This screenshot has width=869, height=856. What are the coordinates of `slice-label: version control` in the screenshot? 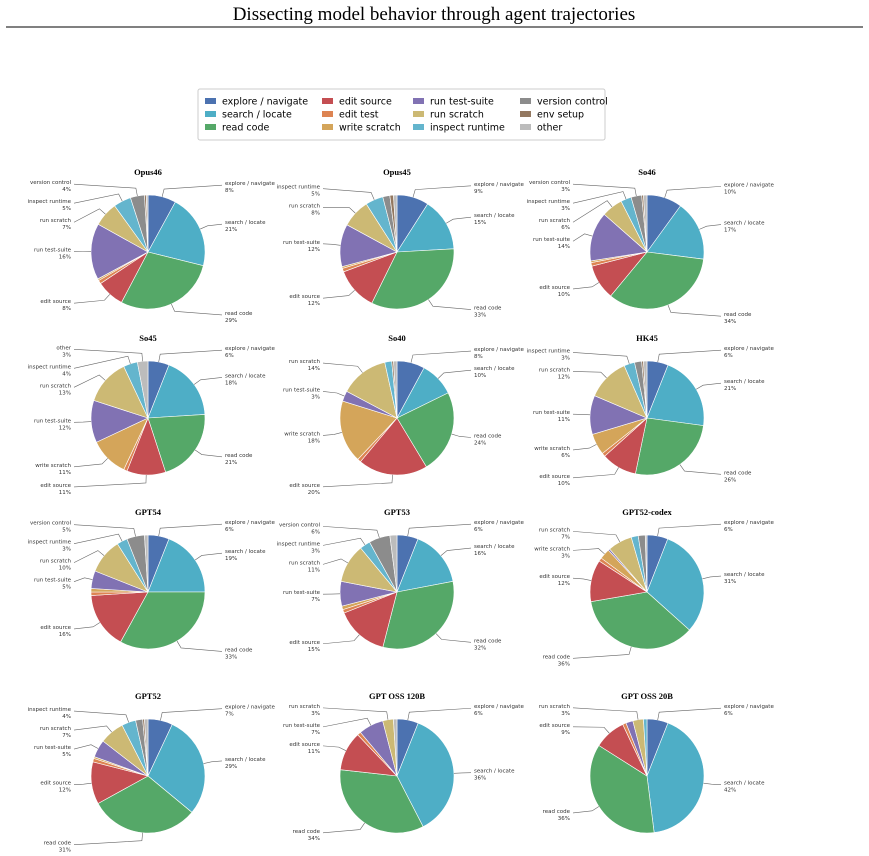 It's located at (299, 525).